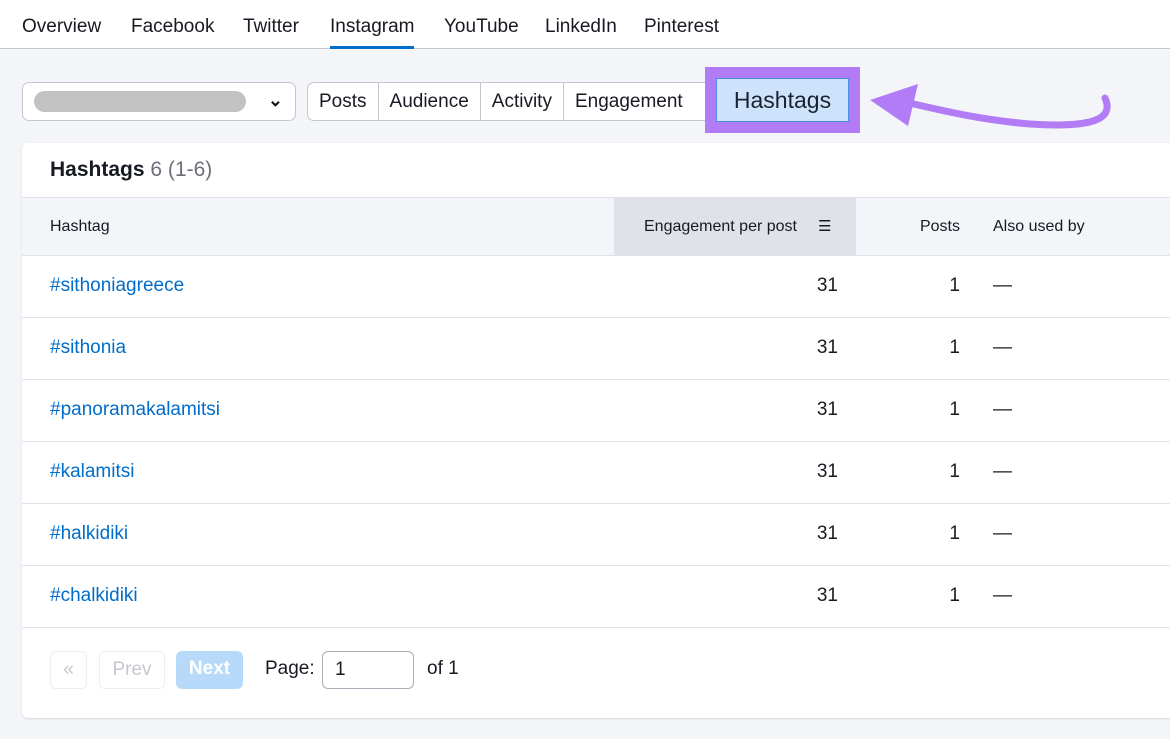  Describe the element at coordinates (681, 26) in the screenshot. I see `tab-pinterest: Pinterest` at that location.